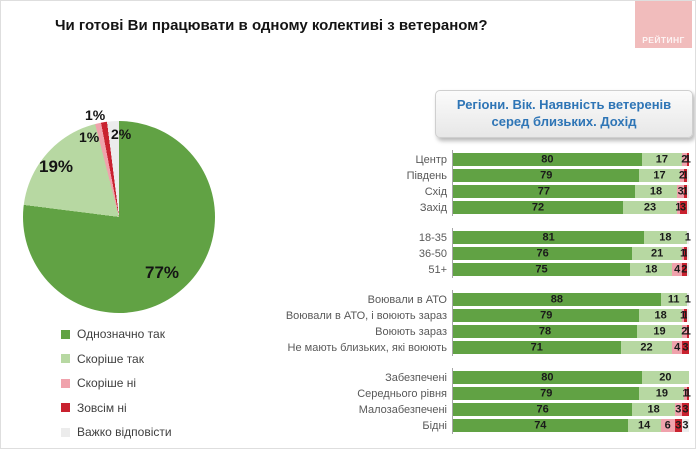 The width and height of the screenshot is (696, 449). What do you see at coordinates (678, 409) in the screenshot?
I see `bar-segment-rather_no: 3` at bounding box center [678, 409].